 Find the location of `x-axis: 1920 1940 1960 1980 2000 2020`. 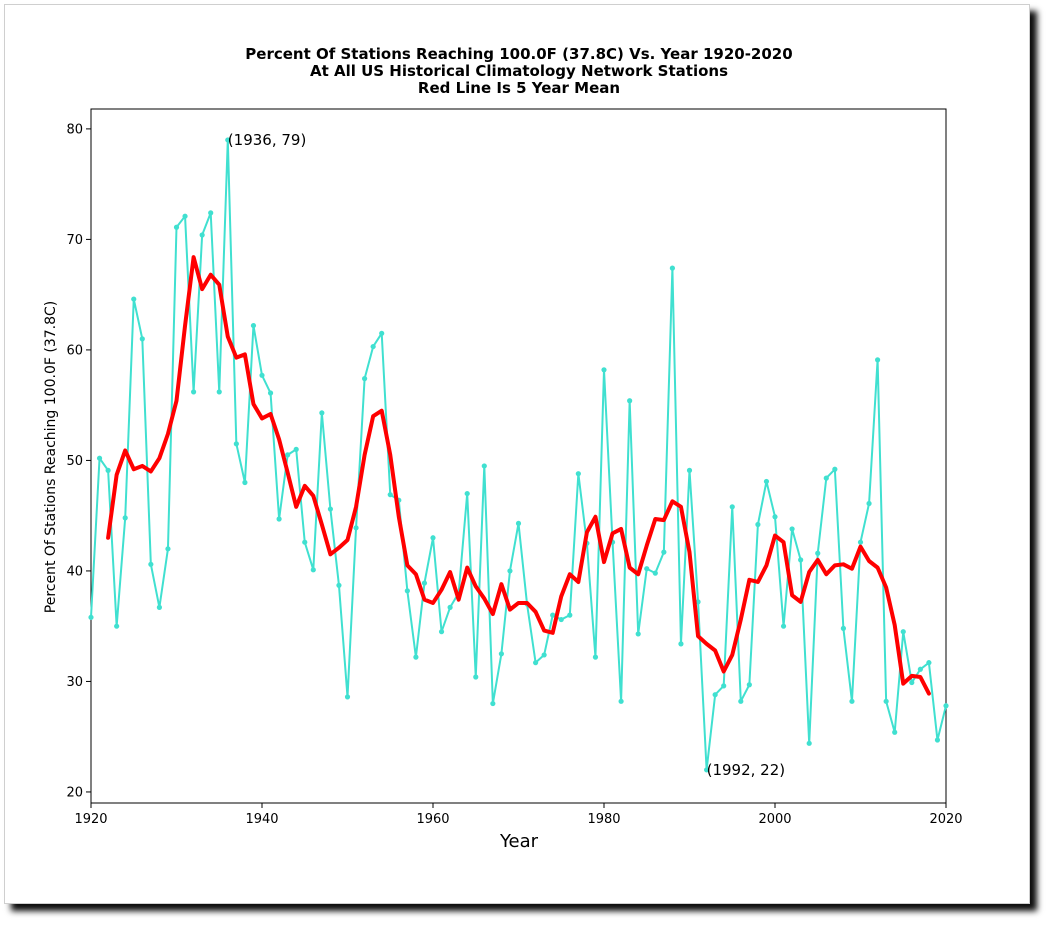

x-axis: 1920 1940 1960 1980 2000 2020 is located at coordinates (518, 815).